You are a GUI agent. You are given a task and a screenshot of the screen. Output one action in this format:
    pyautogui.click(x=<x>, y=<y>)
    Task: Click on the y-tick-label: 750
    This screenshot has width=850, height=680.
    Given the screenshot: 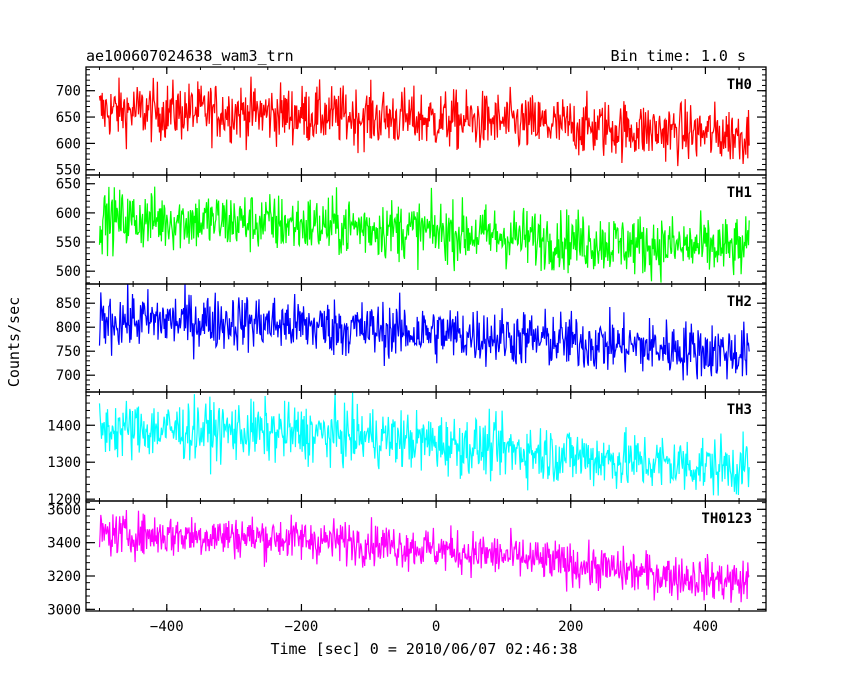 What is the action you would take?
    pyautogui.click(x=68, y=352)
    